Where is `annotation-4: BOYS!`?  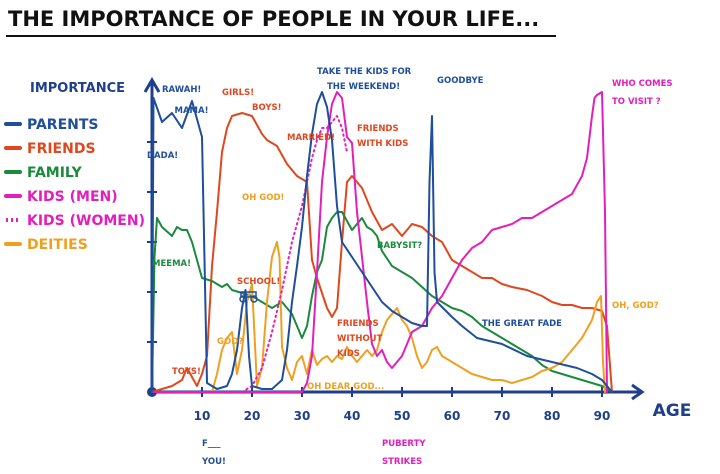 annotation-4: BOYS! is located at coordinates (267, 108).